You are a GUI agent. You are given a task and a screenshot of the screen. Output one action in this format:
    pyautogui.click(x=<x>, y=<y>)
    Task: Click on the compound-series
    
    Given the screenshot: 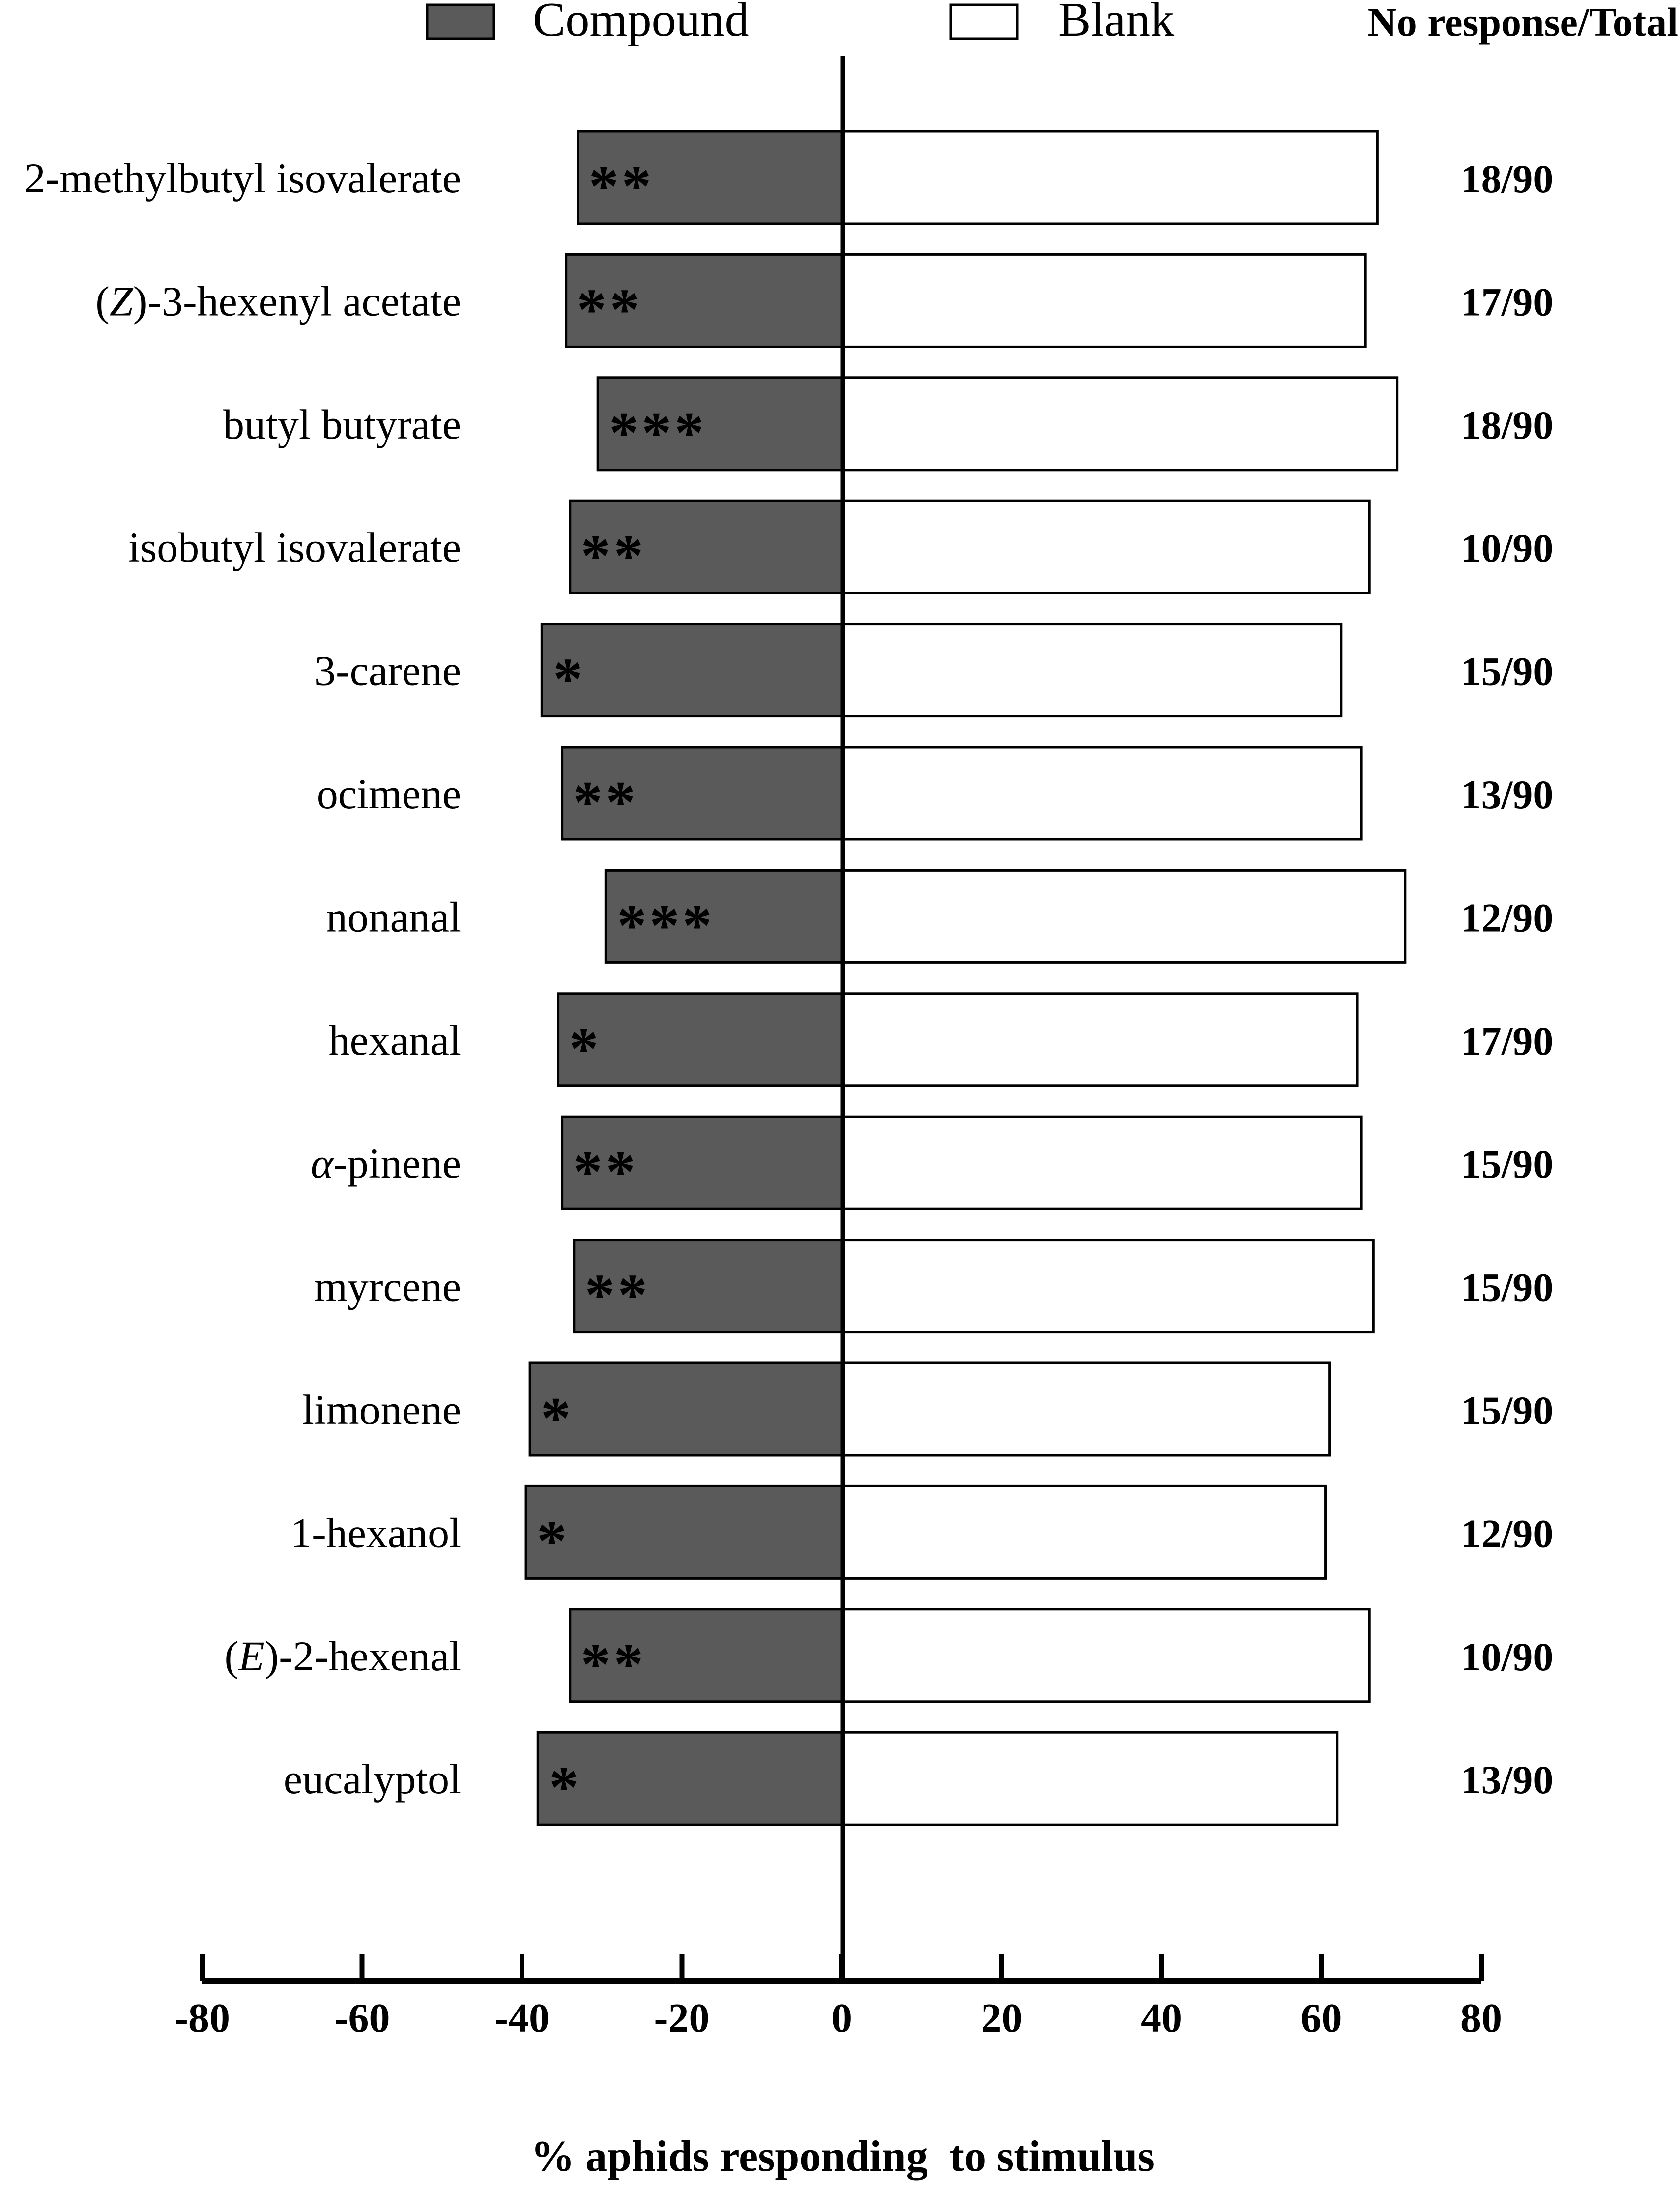 What is the action you would take?
    pyautogui.click(x=684, y=978)
    